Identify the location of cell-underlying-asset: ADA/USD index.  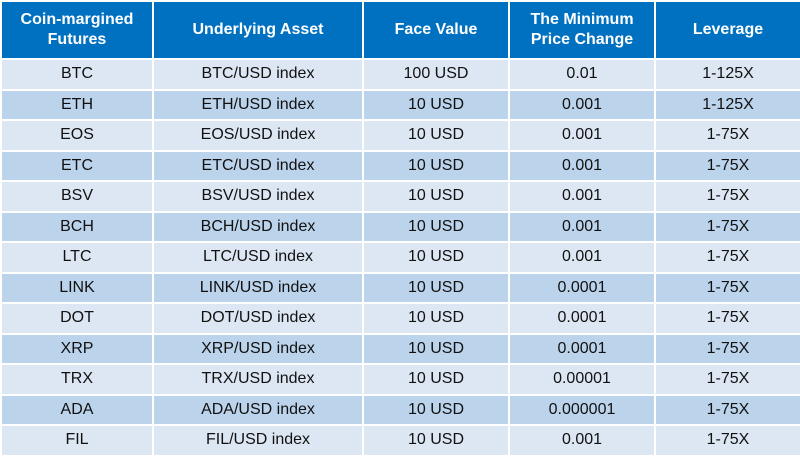
(258, 409).